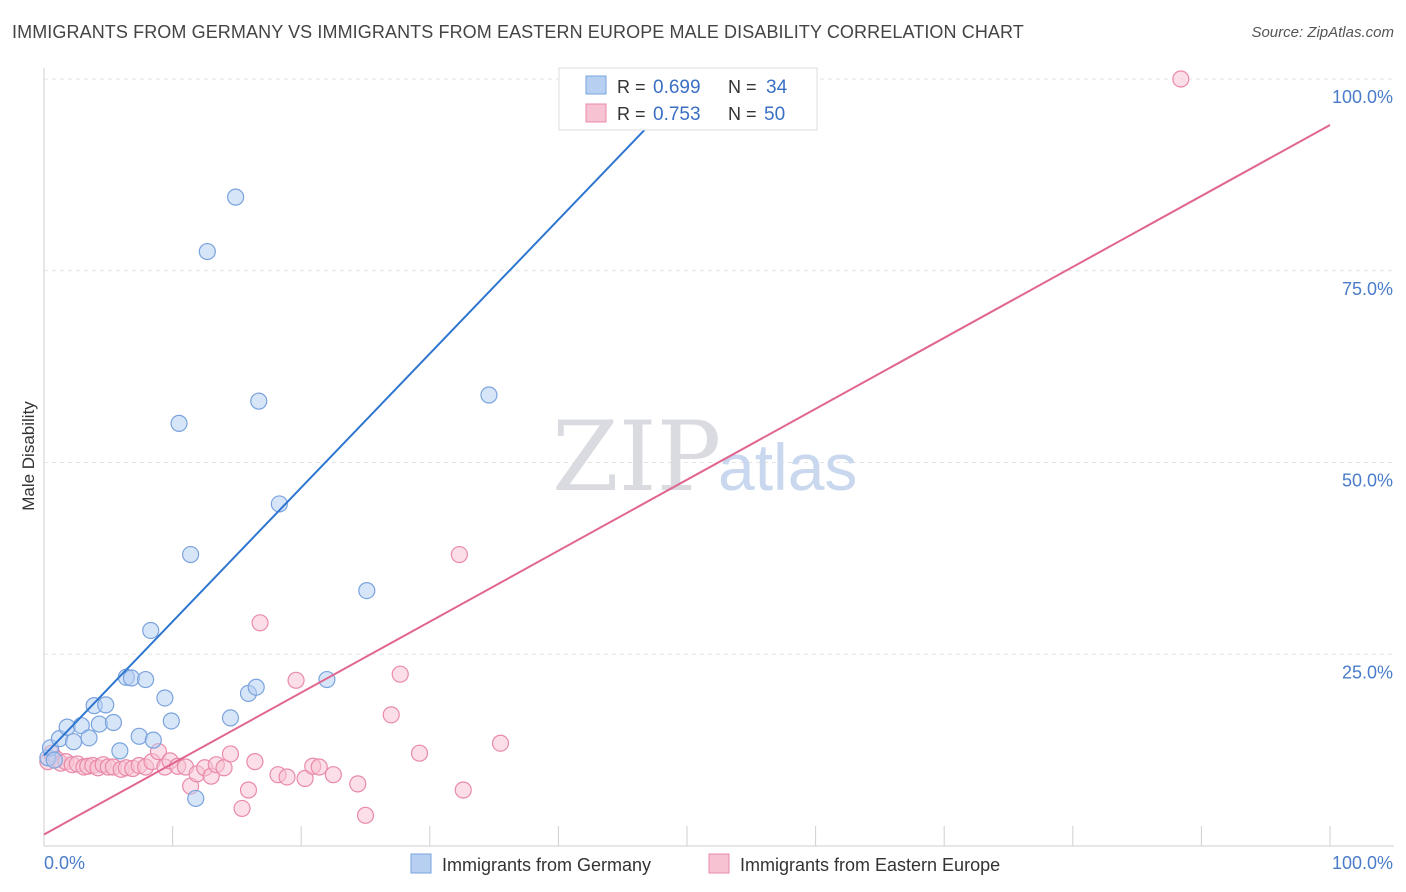 This screenshot has width=1406, height=892. I want to click on eastern-europe-r-value: 0.753, so click(677, 114).